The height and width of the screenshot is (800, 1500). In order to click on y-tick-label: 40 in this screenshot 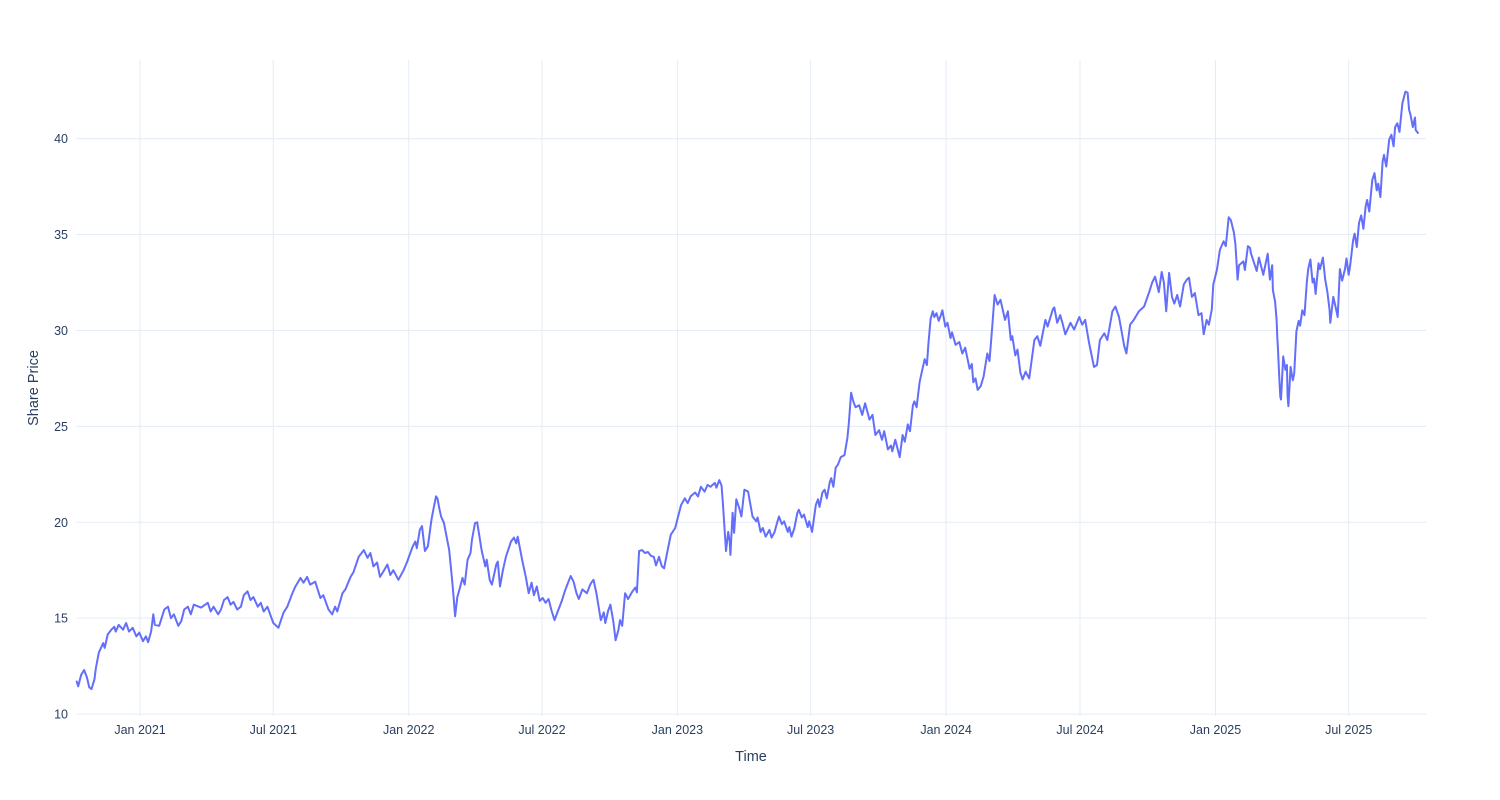, I will do `click(61, 139)`.